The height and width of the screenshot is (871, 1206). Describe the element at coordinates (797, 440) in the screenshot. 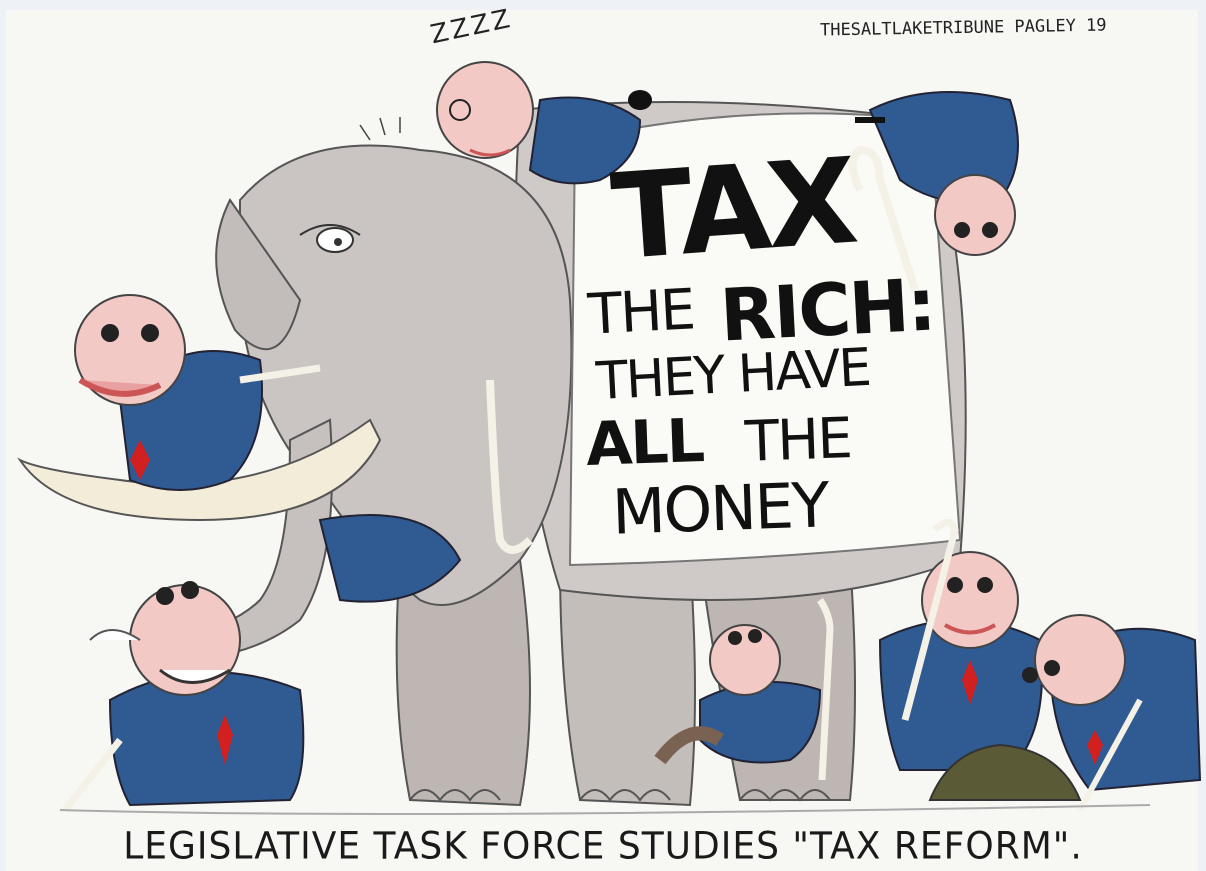

I see `sign-line-the-2: THE` at that location.